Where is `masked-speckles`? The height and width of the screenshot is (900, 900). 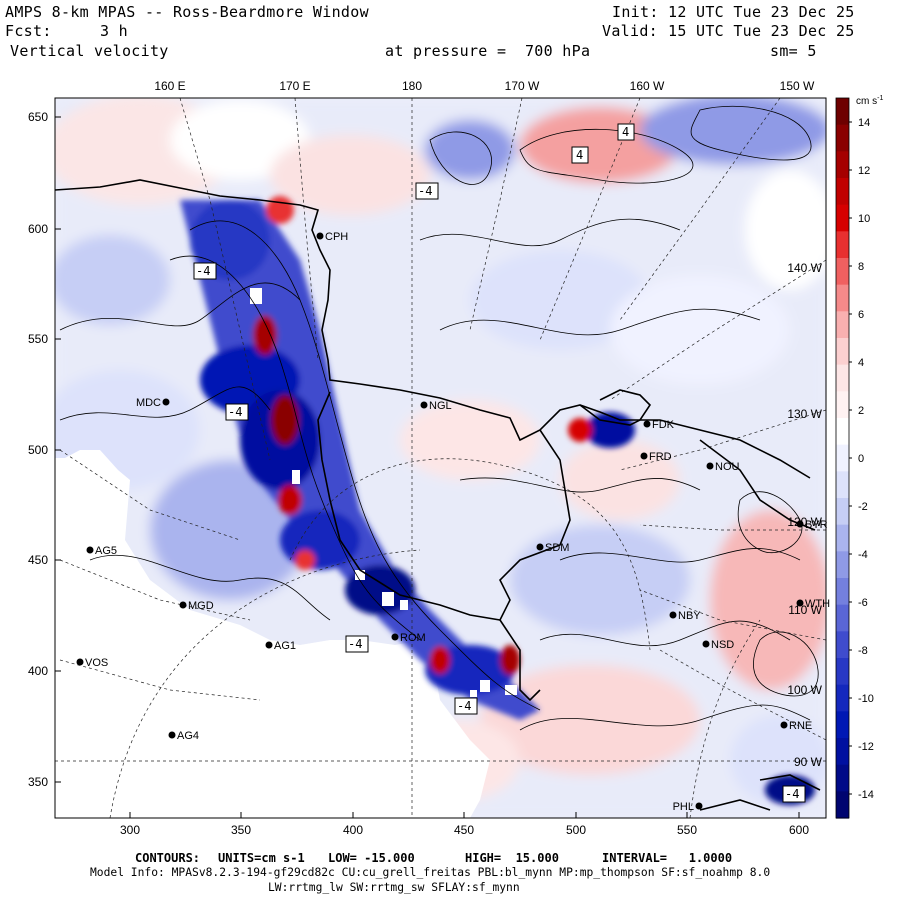
masked-speckles is located at coordinates (383, 492).